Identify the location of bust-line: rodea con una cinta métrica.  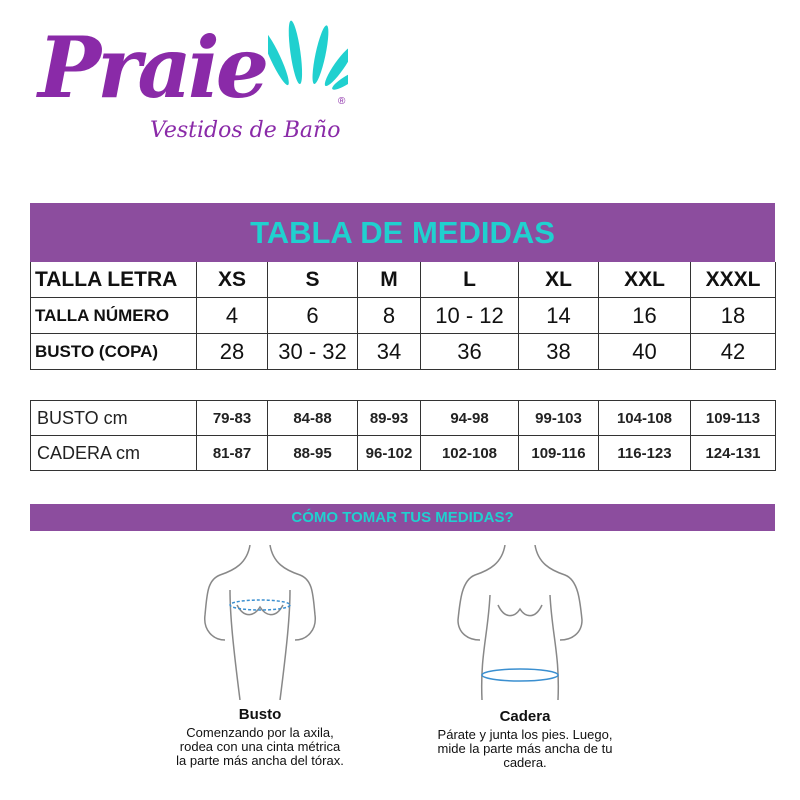
(260, 746).